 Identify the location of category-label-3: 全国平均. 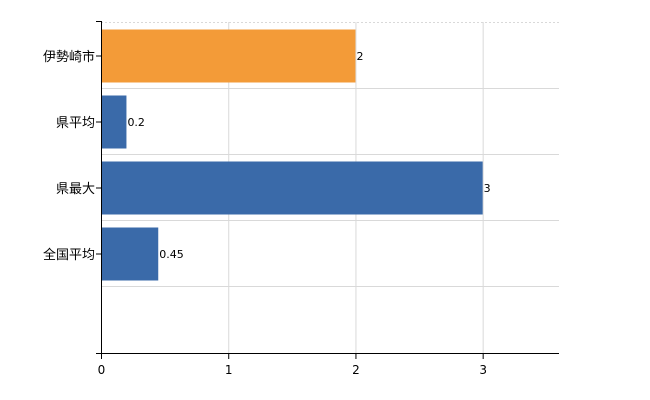
(69, 255).